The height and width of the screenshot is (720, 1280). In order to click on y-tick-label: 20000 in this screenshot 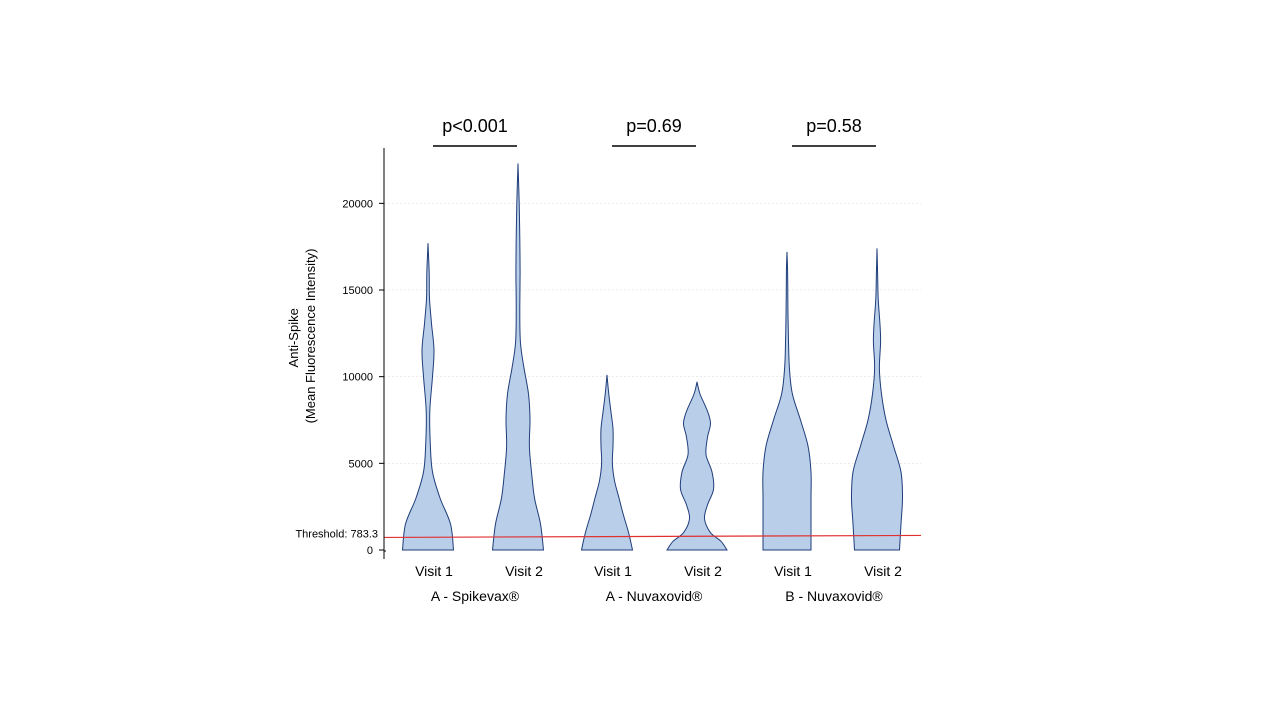, I will do `click(357, 204)`.